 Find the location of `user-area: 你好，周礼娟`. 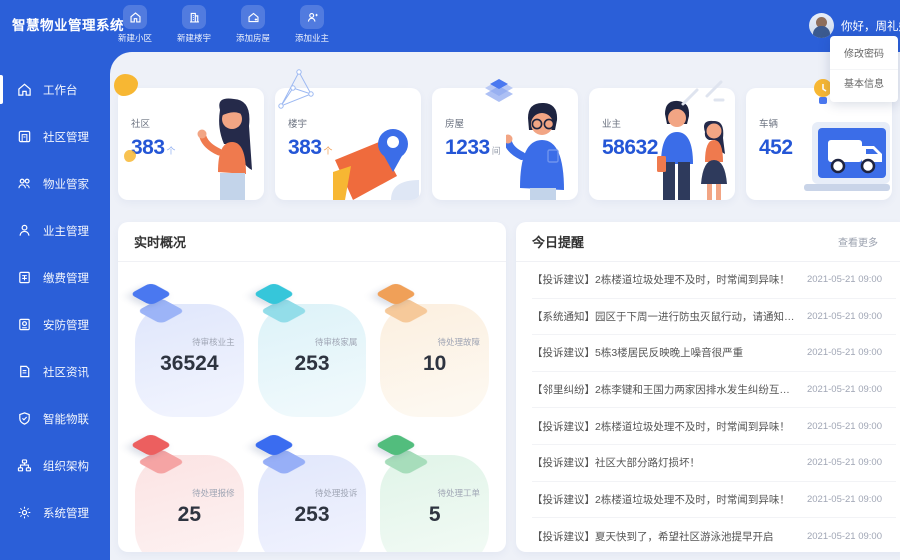

user-area: 你好，周礼娟 is located at coordinates (854, 25).